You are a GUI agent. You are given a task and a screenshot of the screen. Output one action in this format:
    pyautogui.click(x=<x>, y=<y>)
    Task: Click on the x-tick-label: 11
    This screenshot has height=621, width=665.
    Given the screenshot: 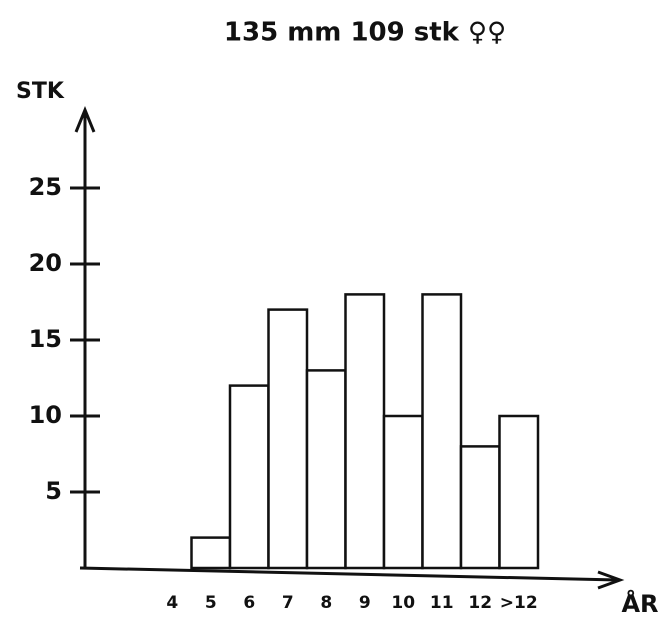 What is the action you would take?
    pyautogui.click(x=442, y=603)
    